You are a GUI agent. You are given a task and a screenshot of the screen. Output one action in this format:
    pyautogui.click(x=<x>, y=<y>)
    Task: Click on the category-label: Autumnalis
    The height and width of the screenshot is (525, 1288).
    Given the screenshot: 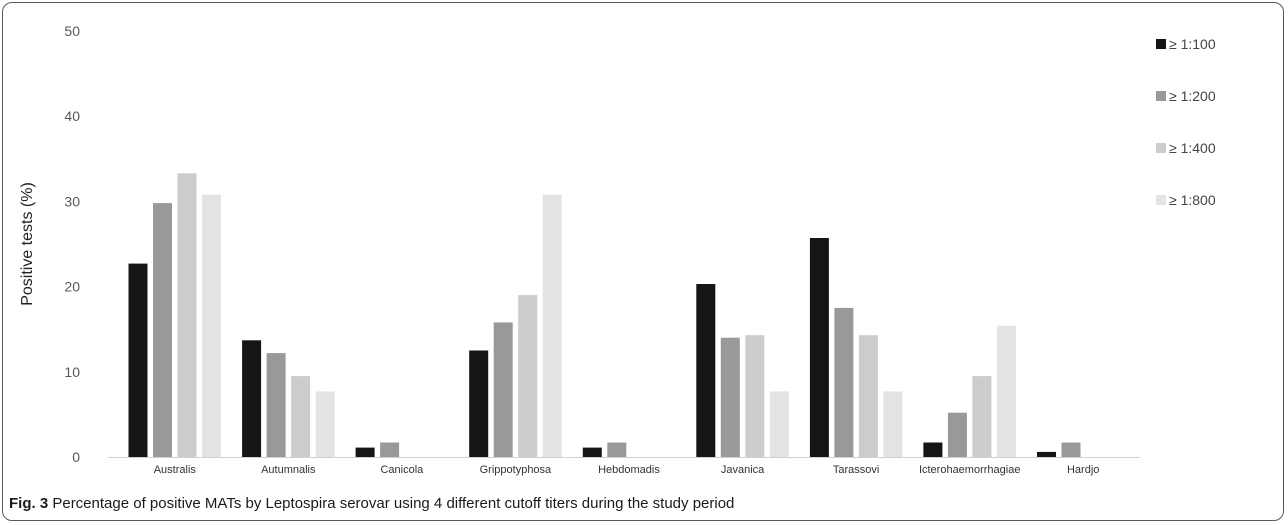 What is the action you would take?
    pyautogui.click(x=288, y=470)
    